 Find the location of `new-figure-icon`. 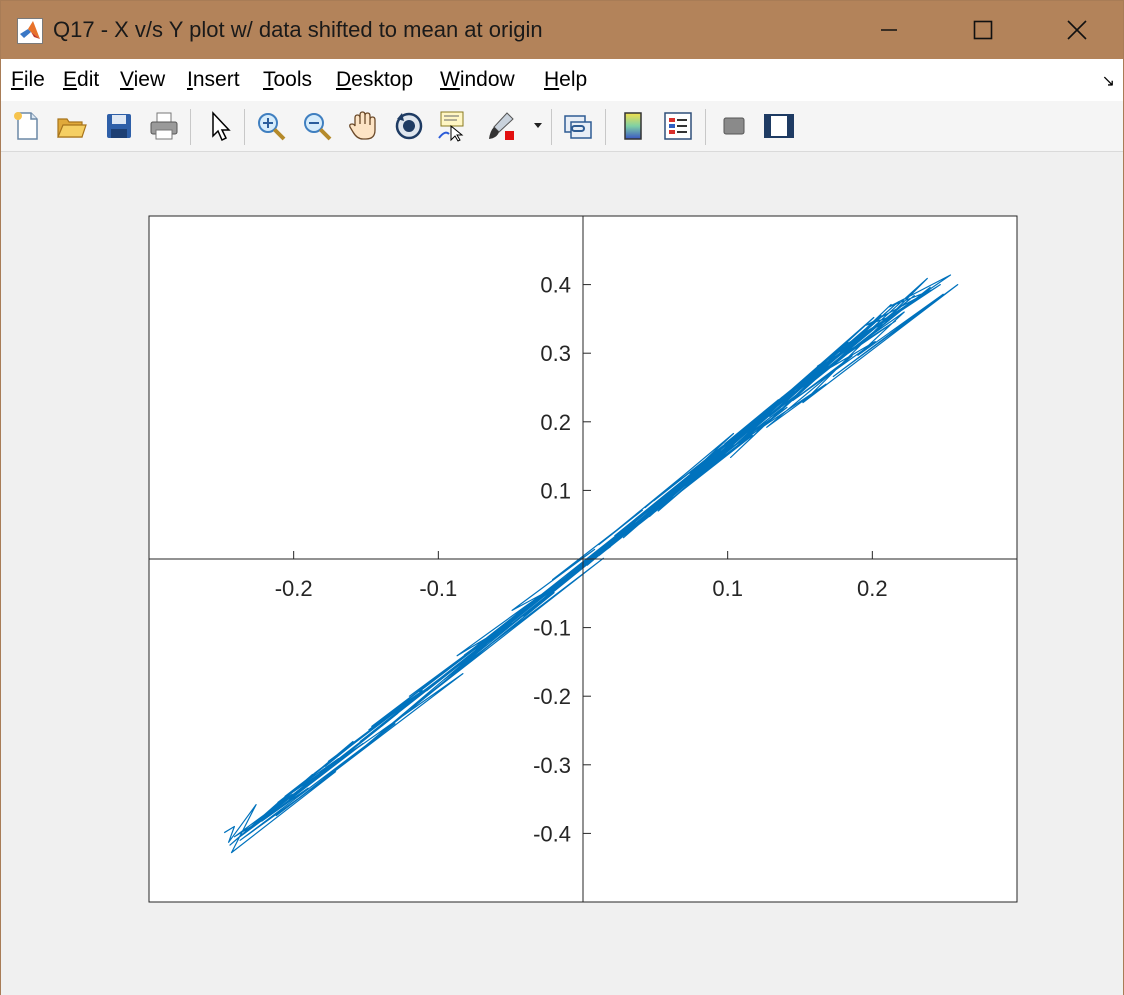

new-figure-icon is located at coordinates (26, 126).